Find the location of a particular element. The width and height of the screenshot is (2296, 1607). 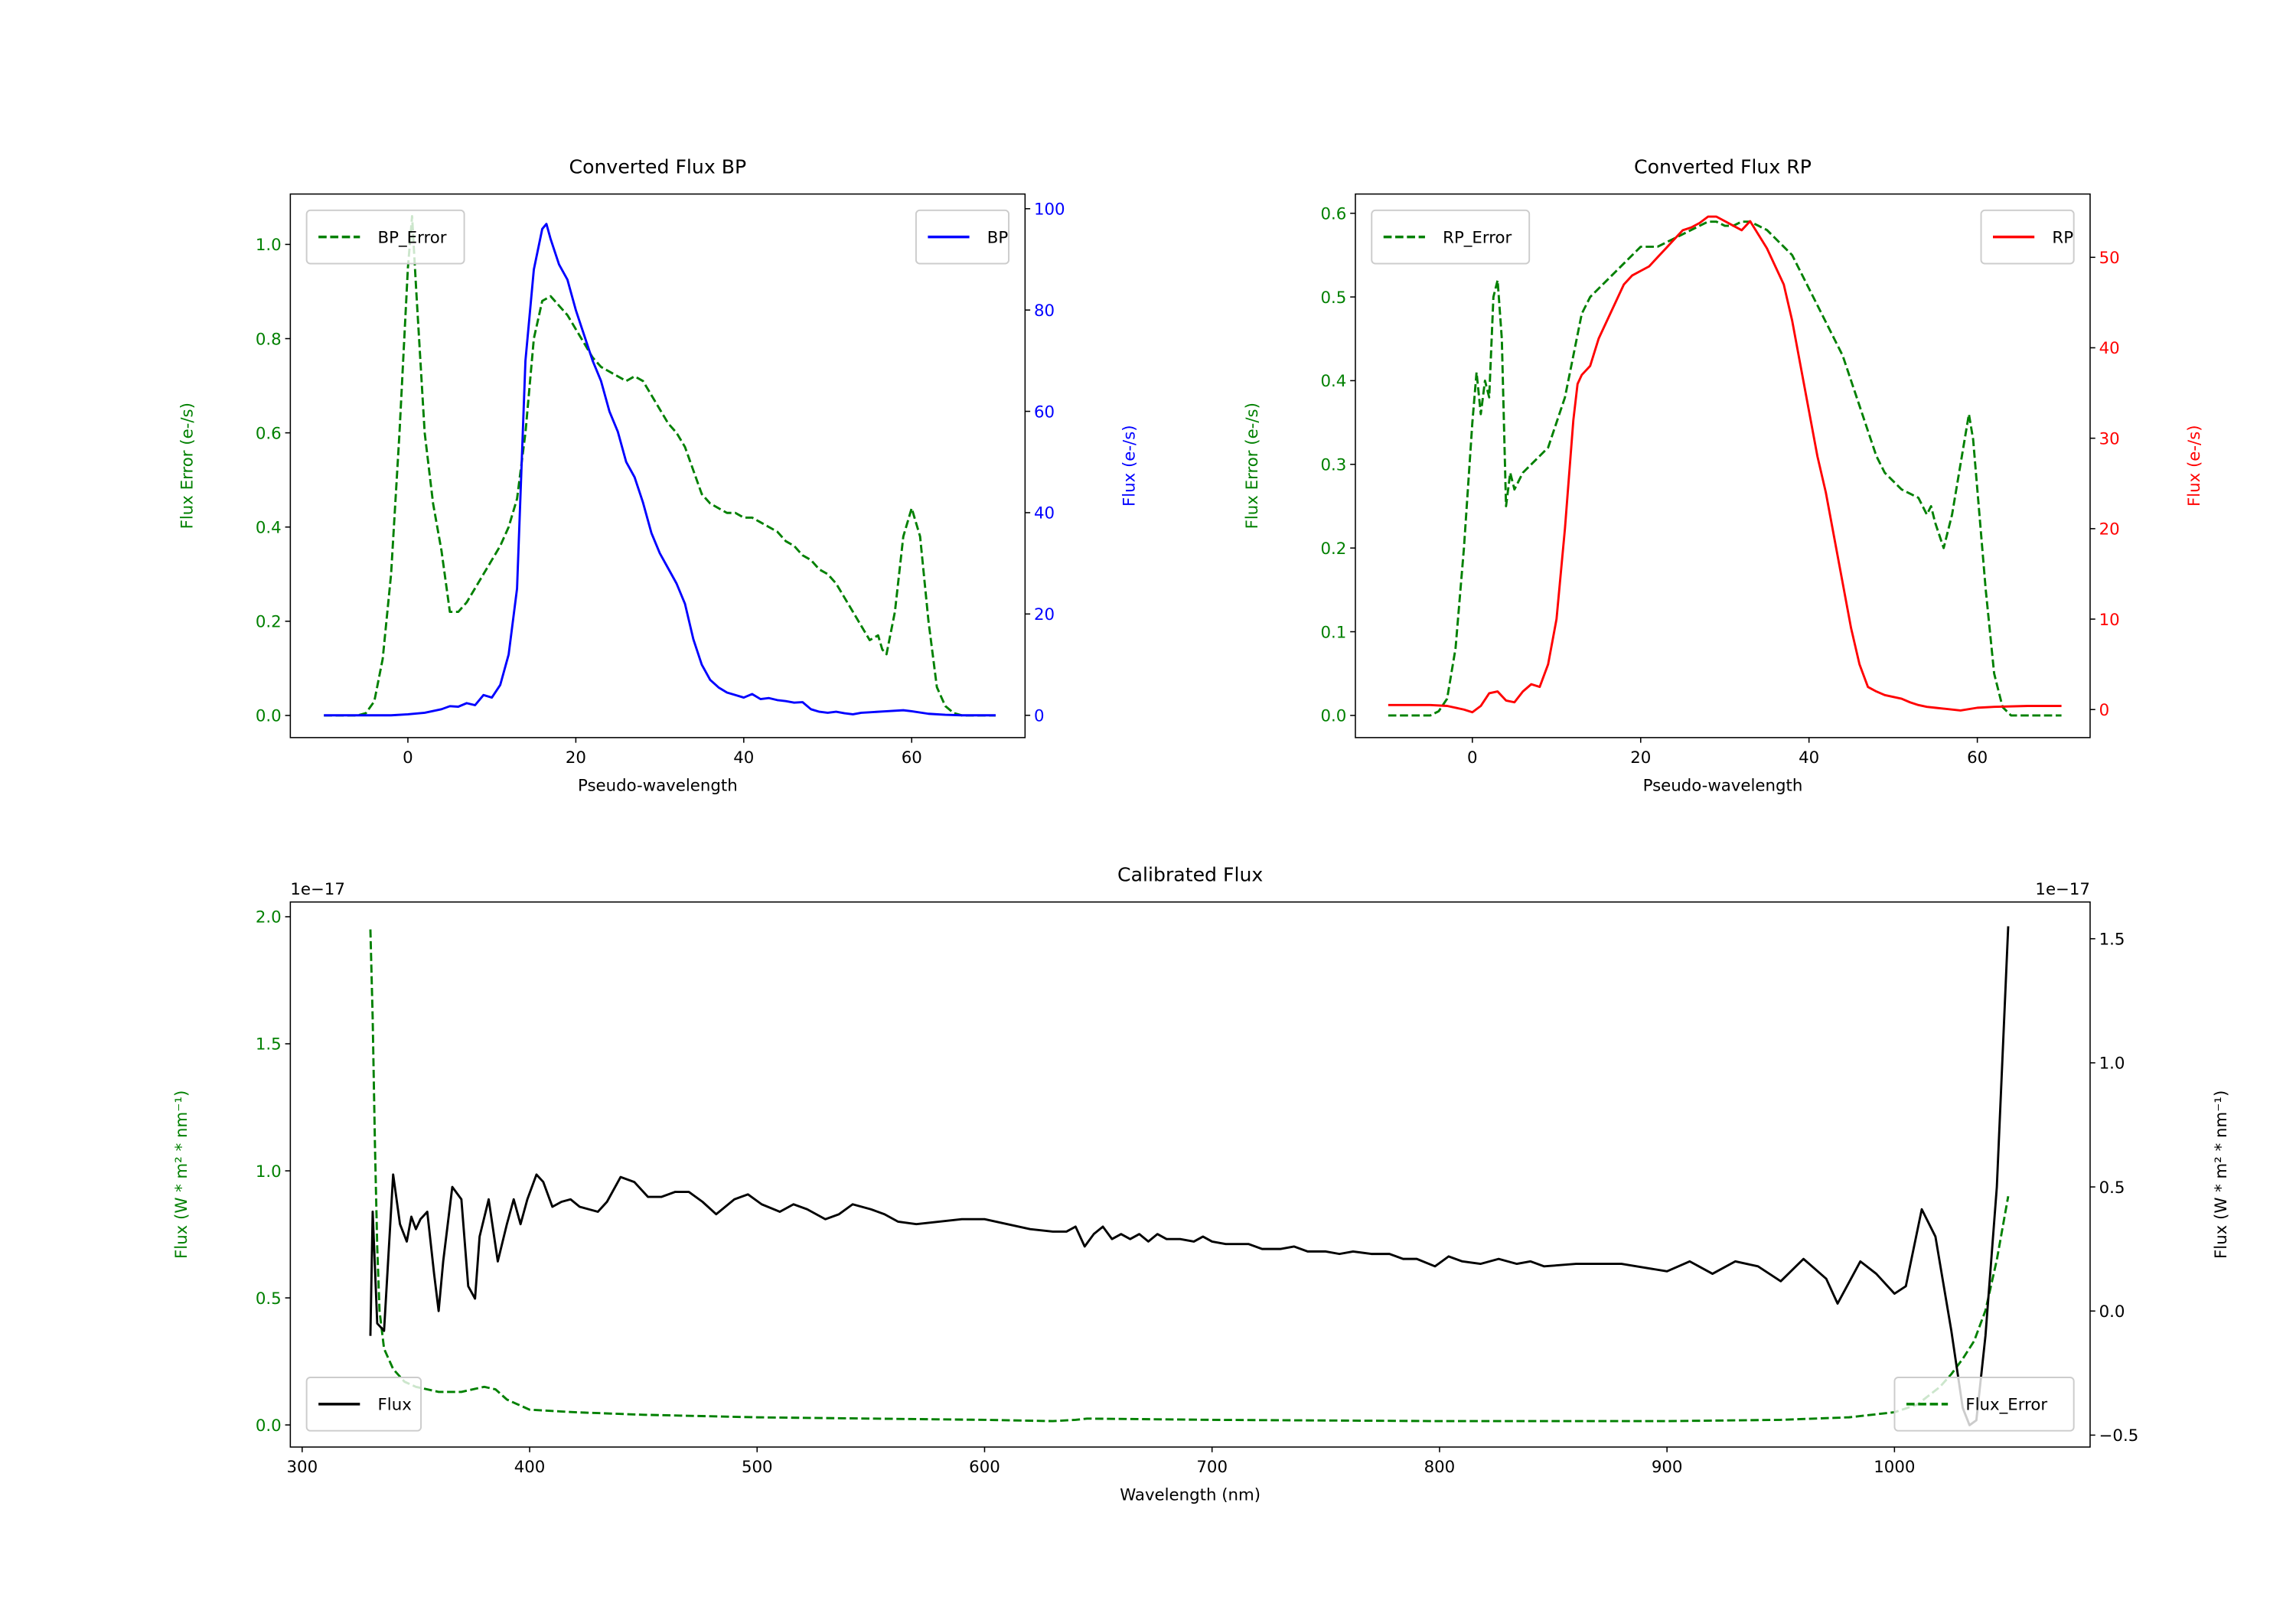

y-left-tick-label: 0.3 is located at coordinates (1333, 466).